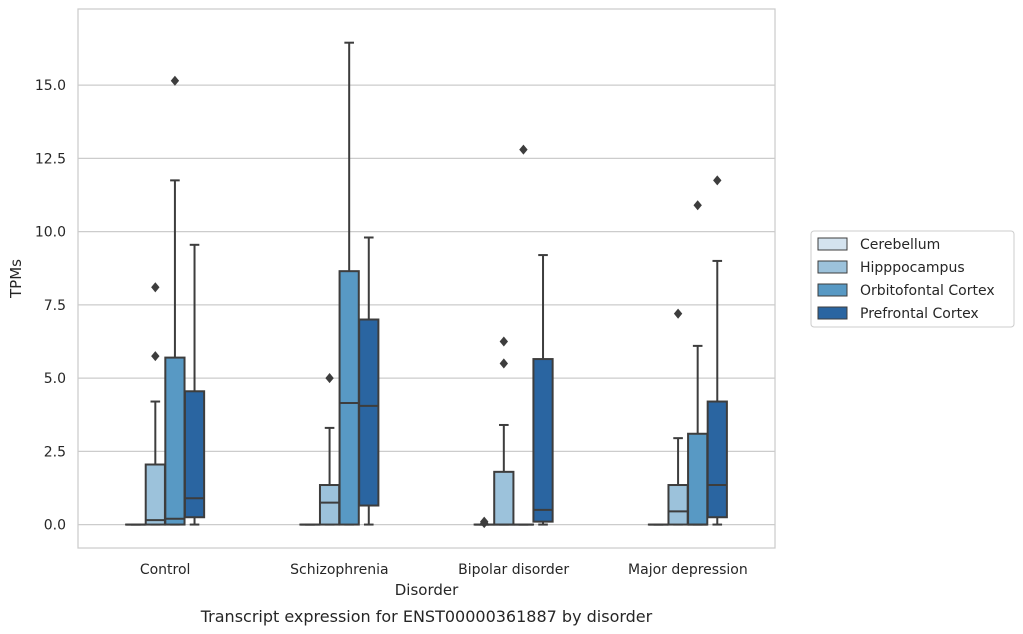  I want to click on legend-label: Cerebellum, so click(900, 245).